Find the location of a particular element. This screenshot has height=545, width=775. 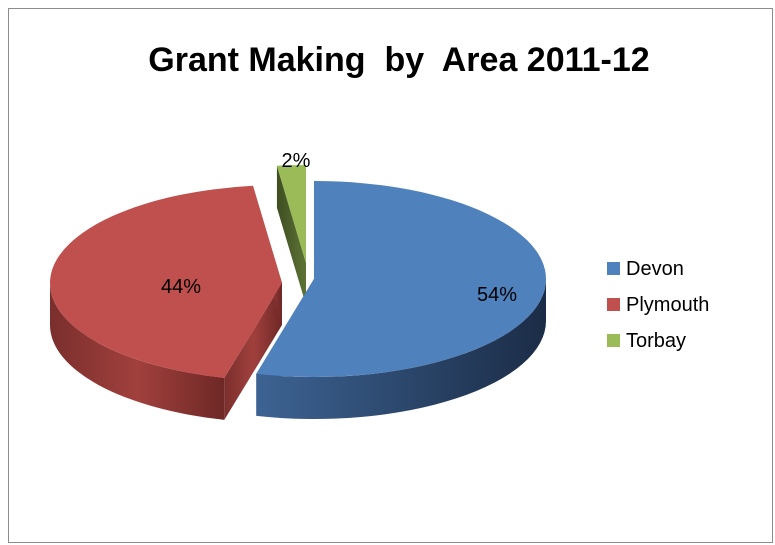

slice-devon is located at coordinates (401, 279).